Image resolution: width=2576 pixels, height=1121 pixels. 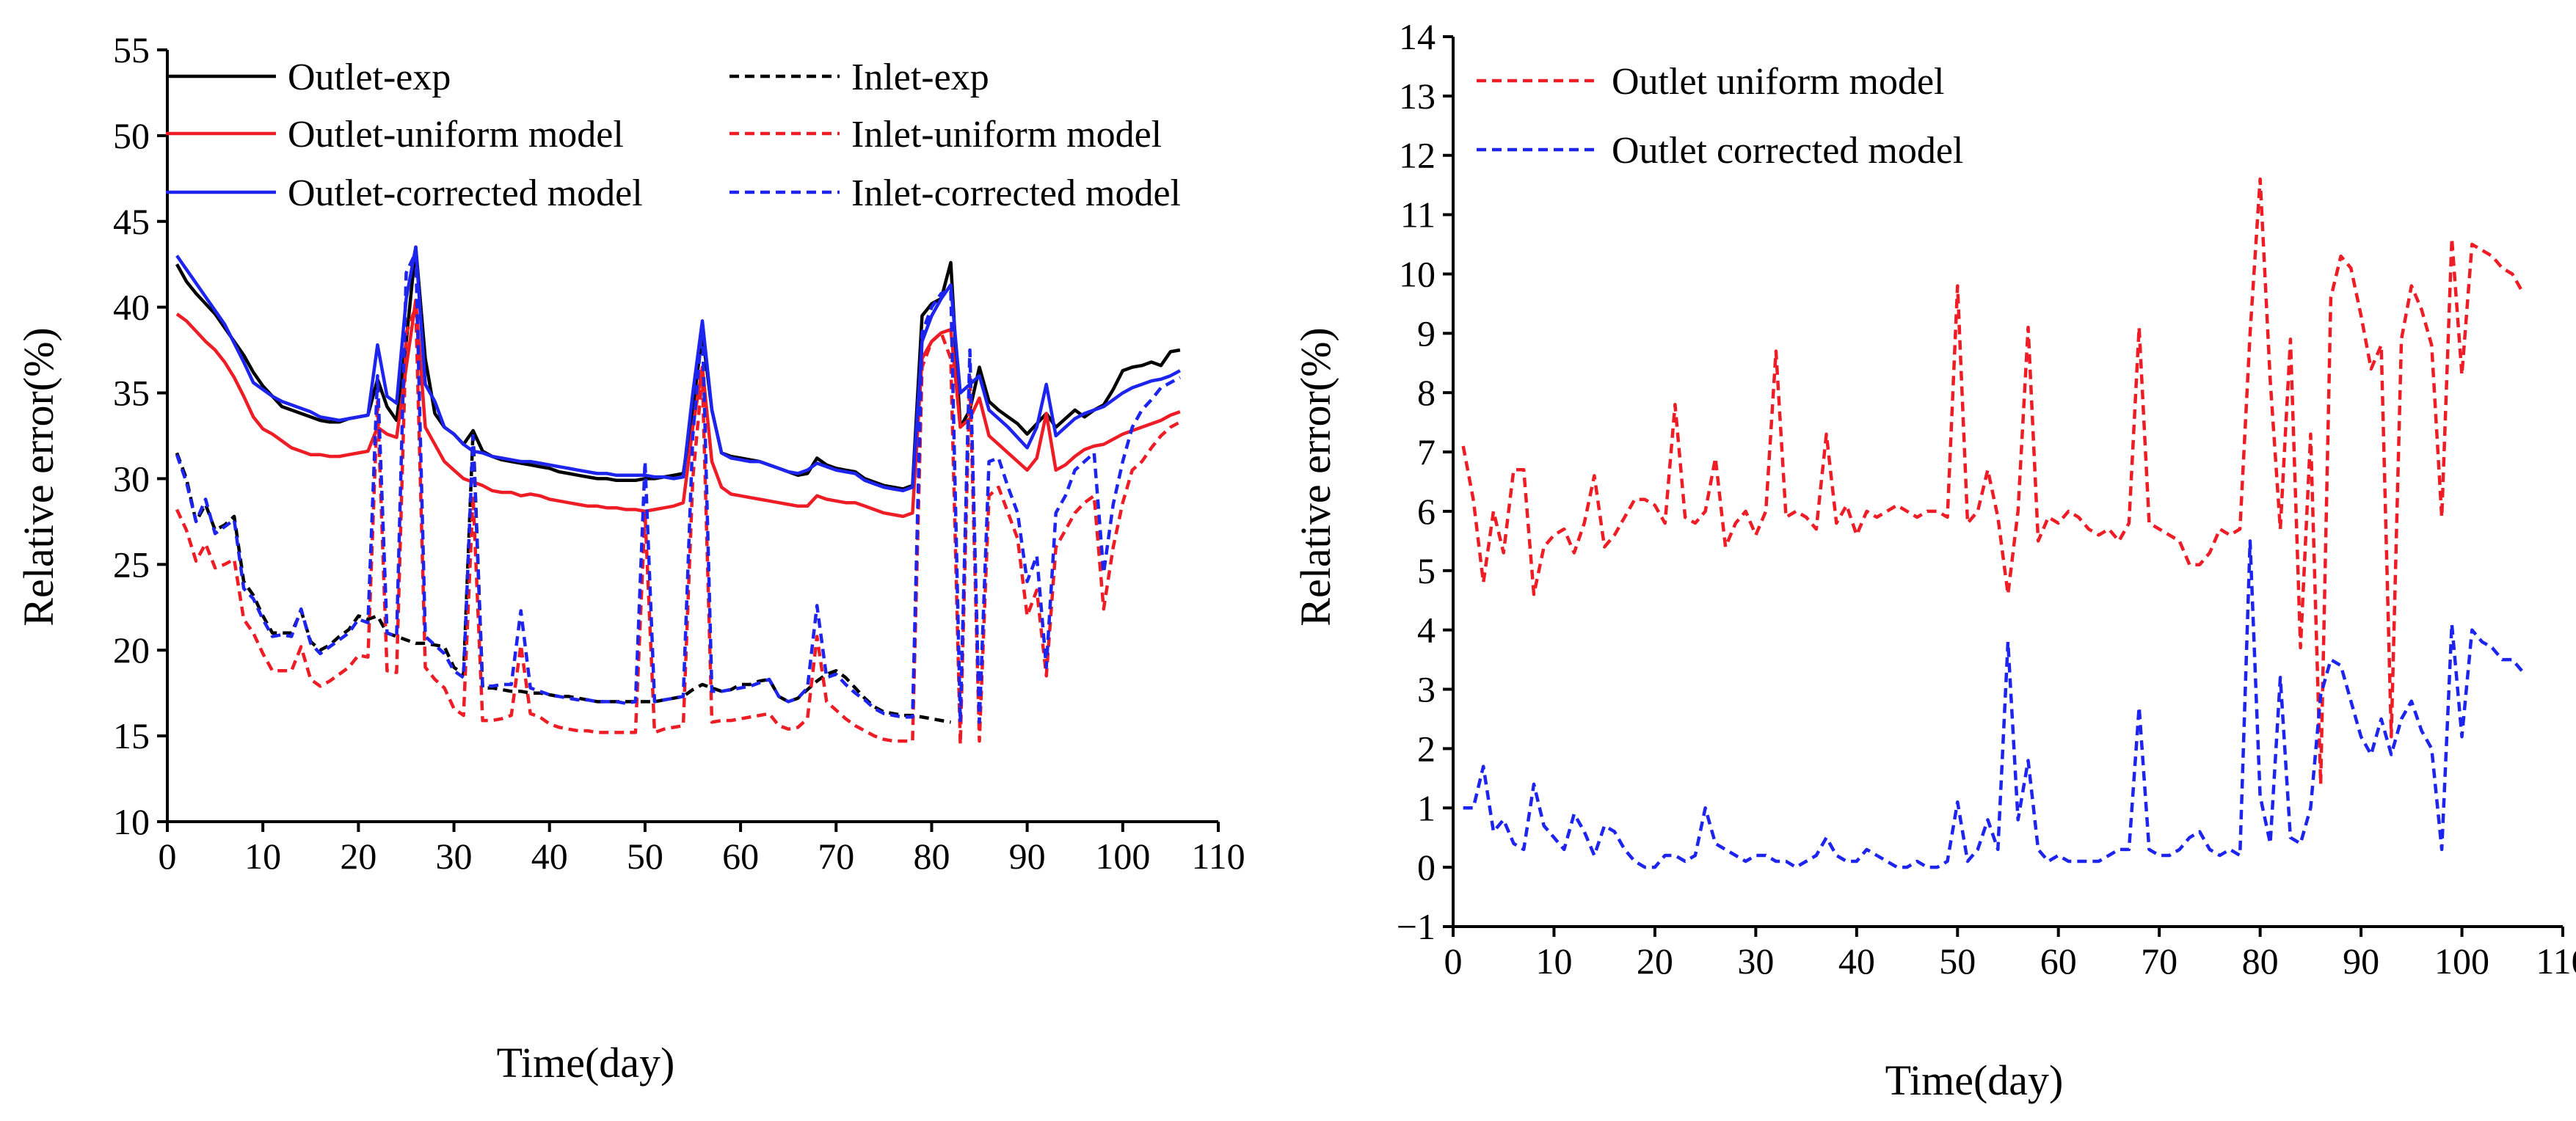 I want to click on legend-label-inlet-exp: Inlet-exp, so click(x=920, y=77).